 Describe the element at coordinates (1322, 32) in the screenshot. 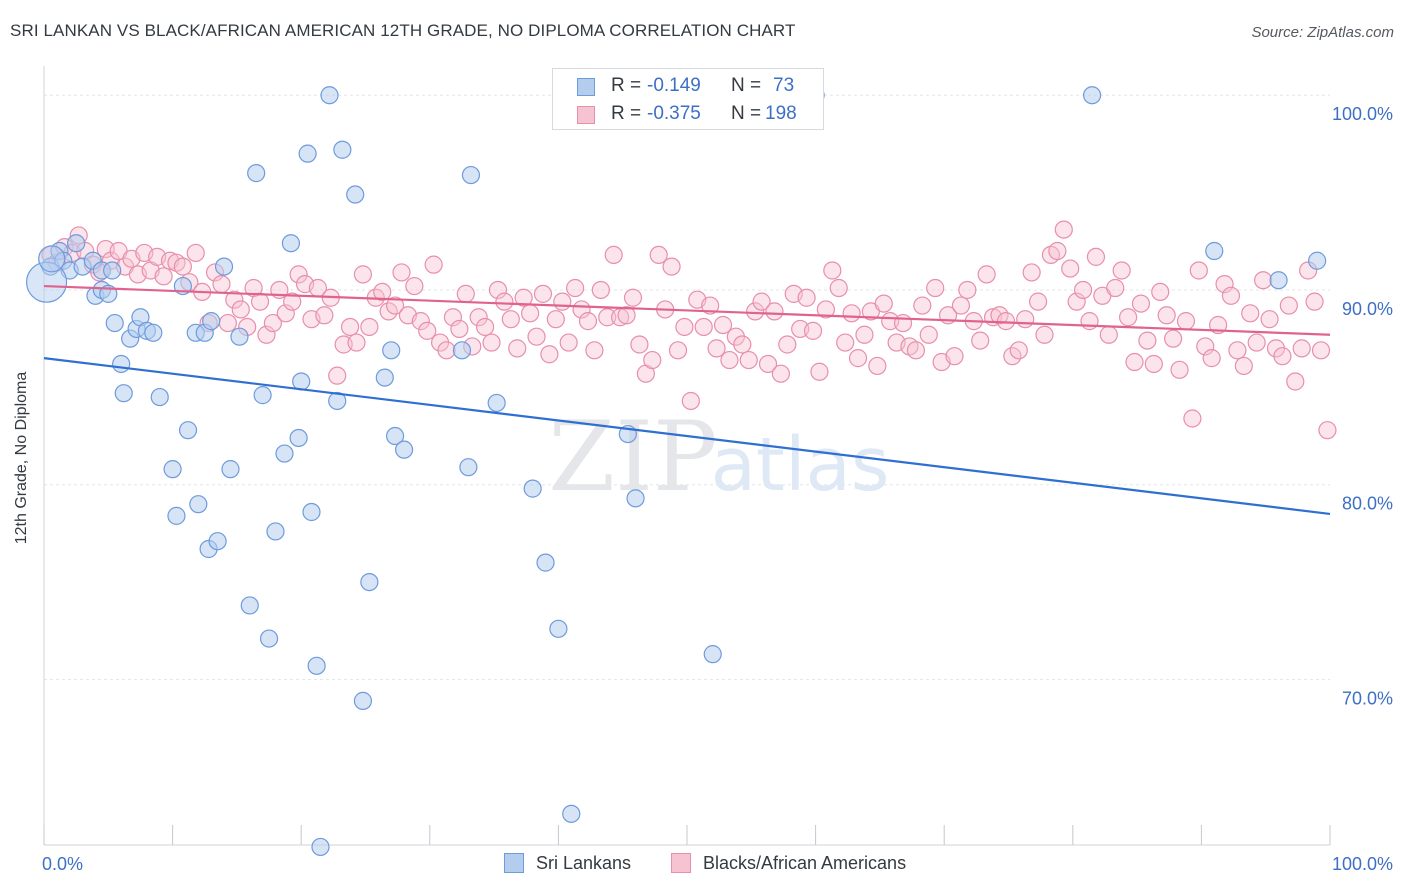

I see `source-label: Source: ZipAtlas.com` at that location.